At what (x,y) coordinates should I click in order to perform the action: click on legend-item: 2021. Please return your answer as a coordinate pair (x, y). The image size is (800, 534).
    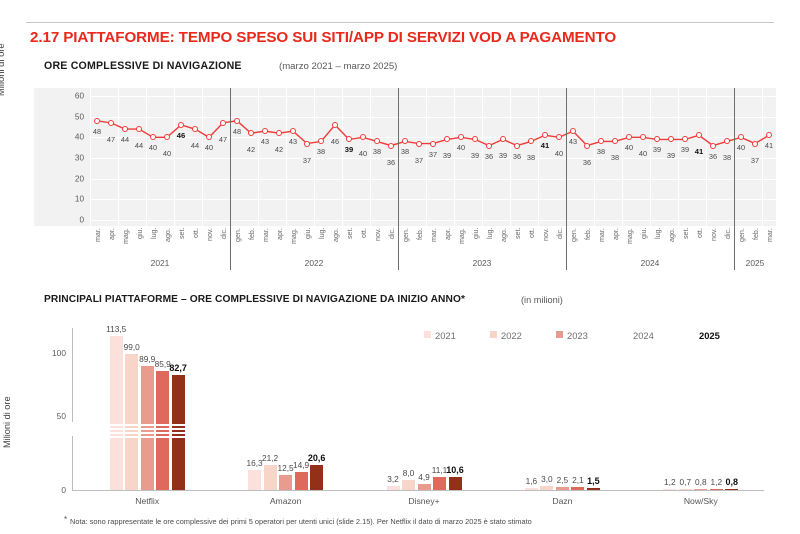
    Looking at the image, I should click on (440, 335).